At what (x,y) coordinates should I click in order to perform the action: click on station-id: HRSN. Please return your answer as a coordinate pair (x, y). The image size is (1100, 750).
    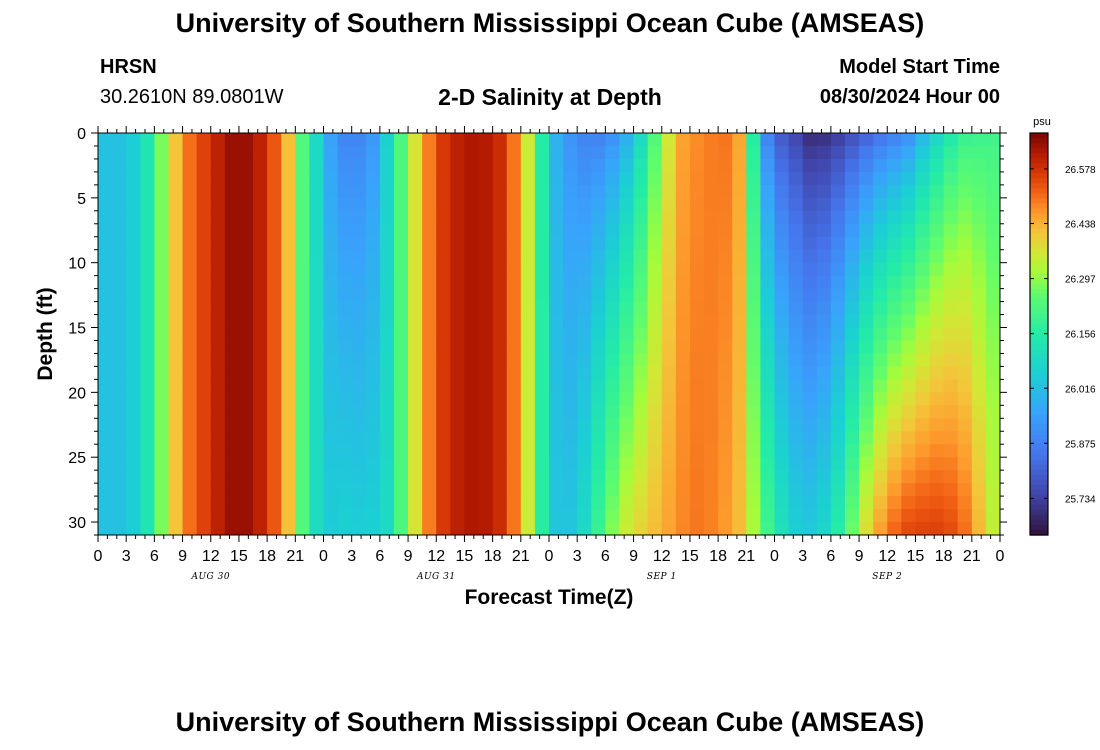
    Looking at the image, I should click on (128, 67).